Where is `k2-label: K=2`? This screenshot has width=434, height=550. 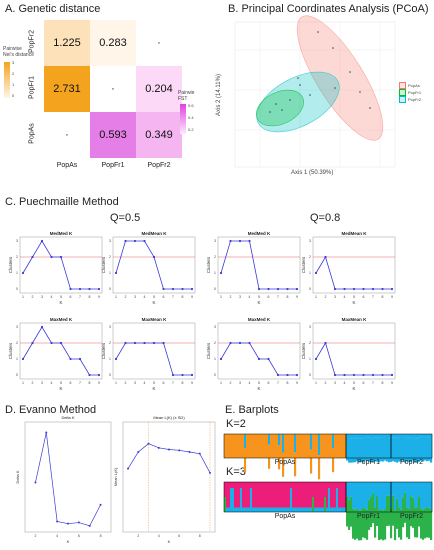 k2-label: K=2 is located at coordinates (236, 424).